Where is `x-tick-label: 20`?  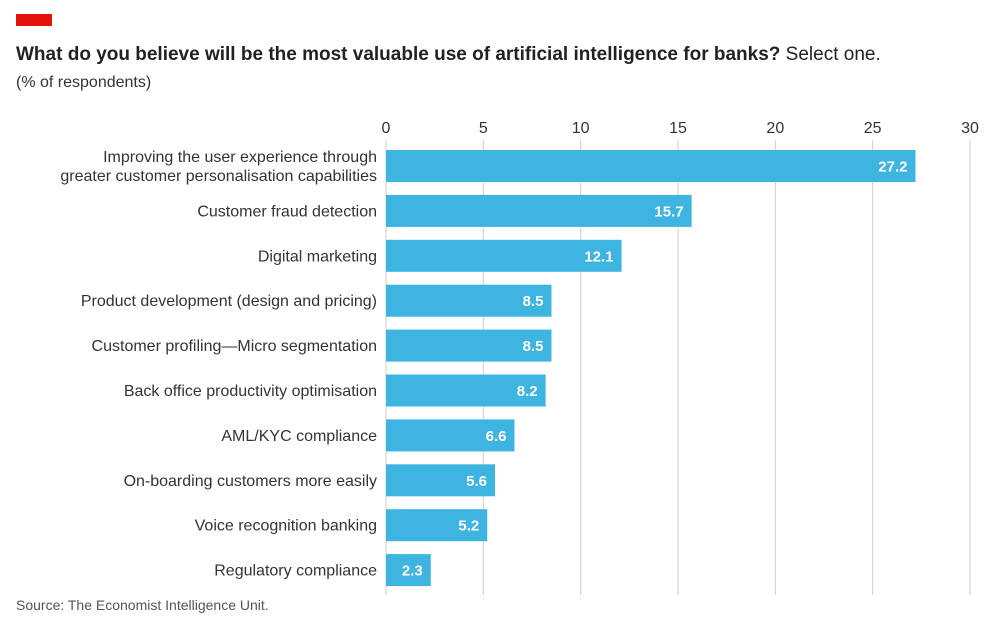
x-tick-label: 20 is located at coordinates (775, 128).